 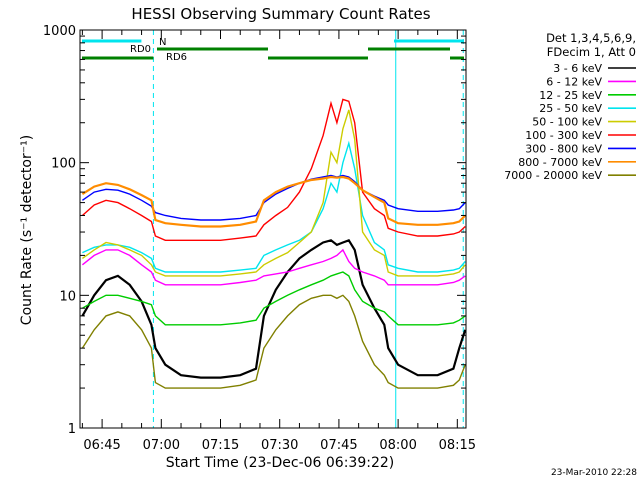 What do you see at coordinates (397, 445) in the screenshot?
I see `x-tick-label-5: 08:00` at bounding box center [397, 445].